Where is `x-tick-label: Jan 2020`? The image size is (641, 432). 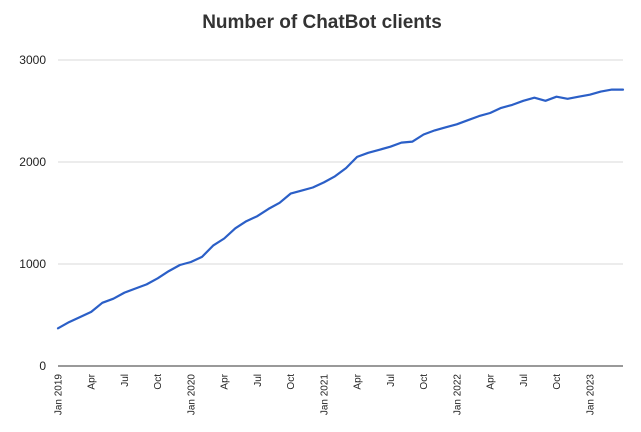
x-tick-label: Jan 2020 is located at coordinates (191, 395).